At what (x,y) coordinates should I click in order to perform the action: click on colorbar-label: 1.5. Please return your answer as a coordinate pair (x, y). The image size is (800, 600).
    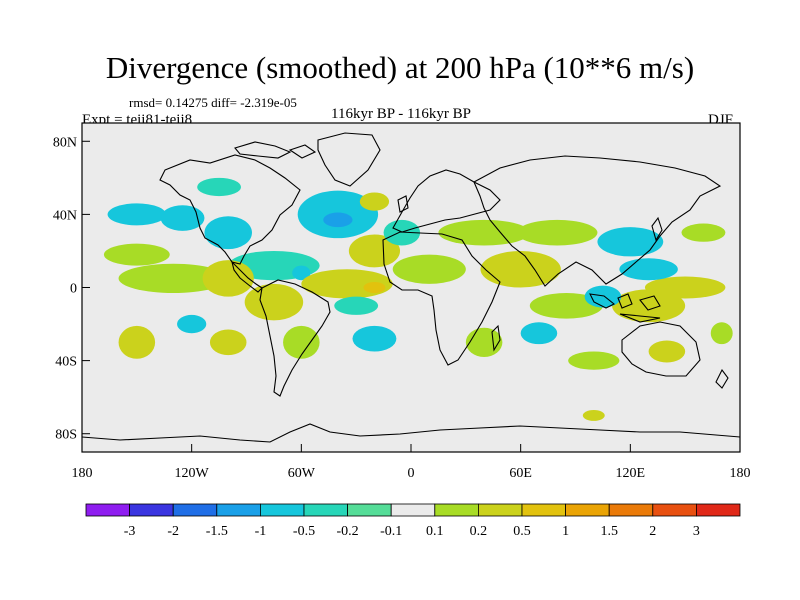
    Looking at the image, I should click on (609, 531).